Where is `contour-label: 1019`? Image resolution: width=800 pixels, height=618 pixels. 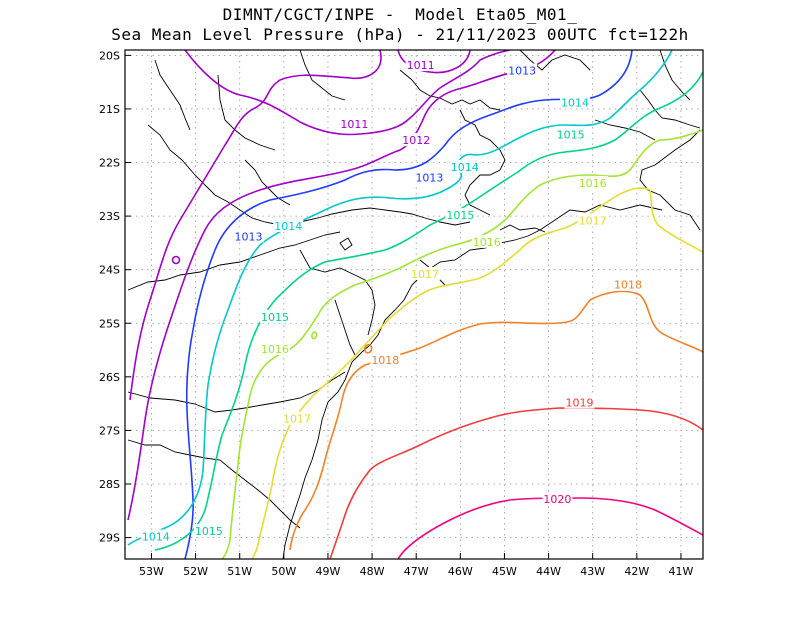
contour-label: 1019 is located at coordinates (579, 403).